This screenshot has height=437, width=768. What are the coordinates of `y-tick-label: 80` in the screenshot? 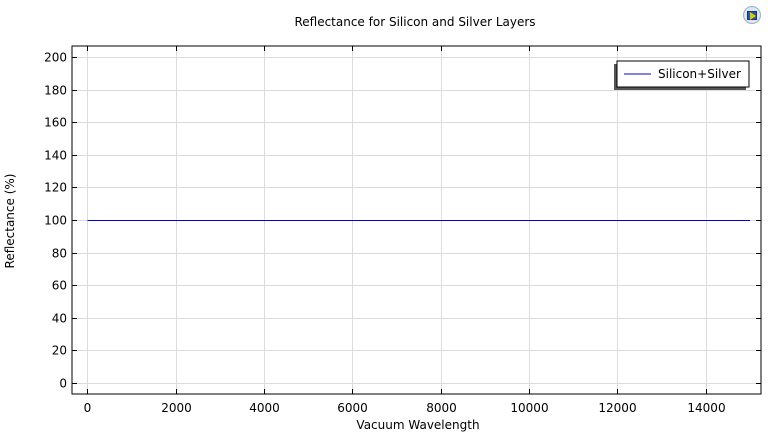 It's located at (59, 254).